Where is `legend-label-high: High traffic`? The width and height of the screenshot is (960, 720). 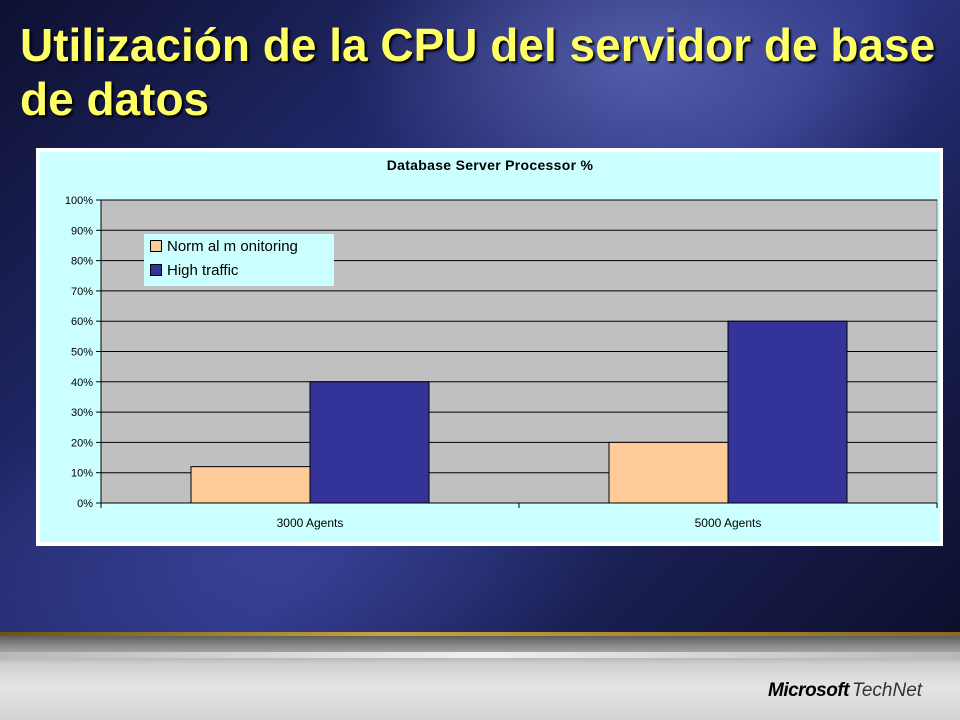 legend-label-high: High traffic is located at coordinates (203, 270).